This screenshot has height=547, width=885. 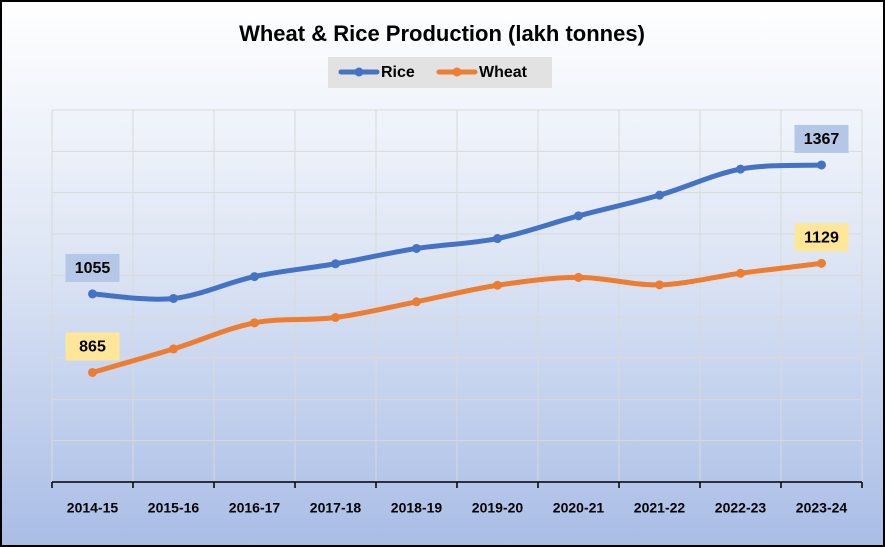 I want to click on legend-label: Rice, so click(x=398, y=72).